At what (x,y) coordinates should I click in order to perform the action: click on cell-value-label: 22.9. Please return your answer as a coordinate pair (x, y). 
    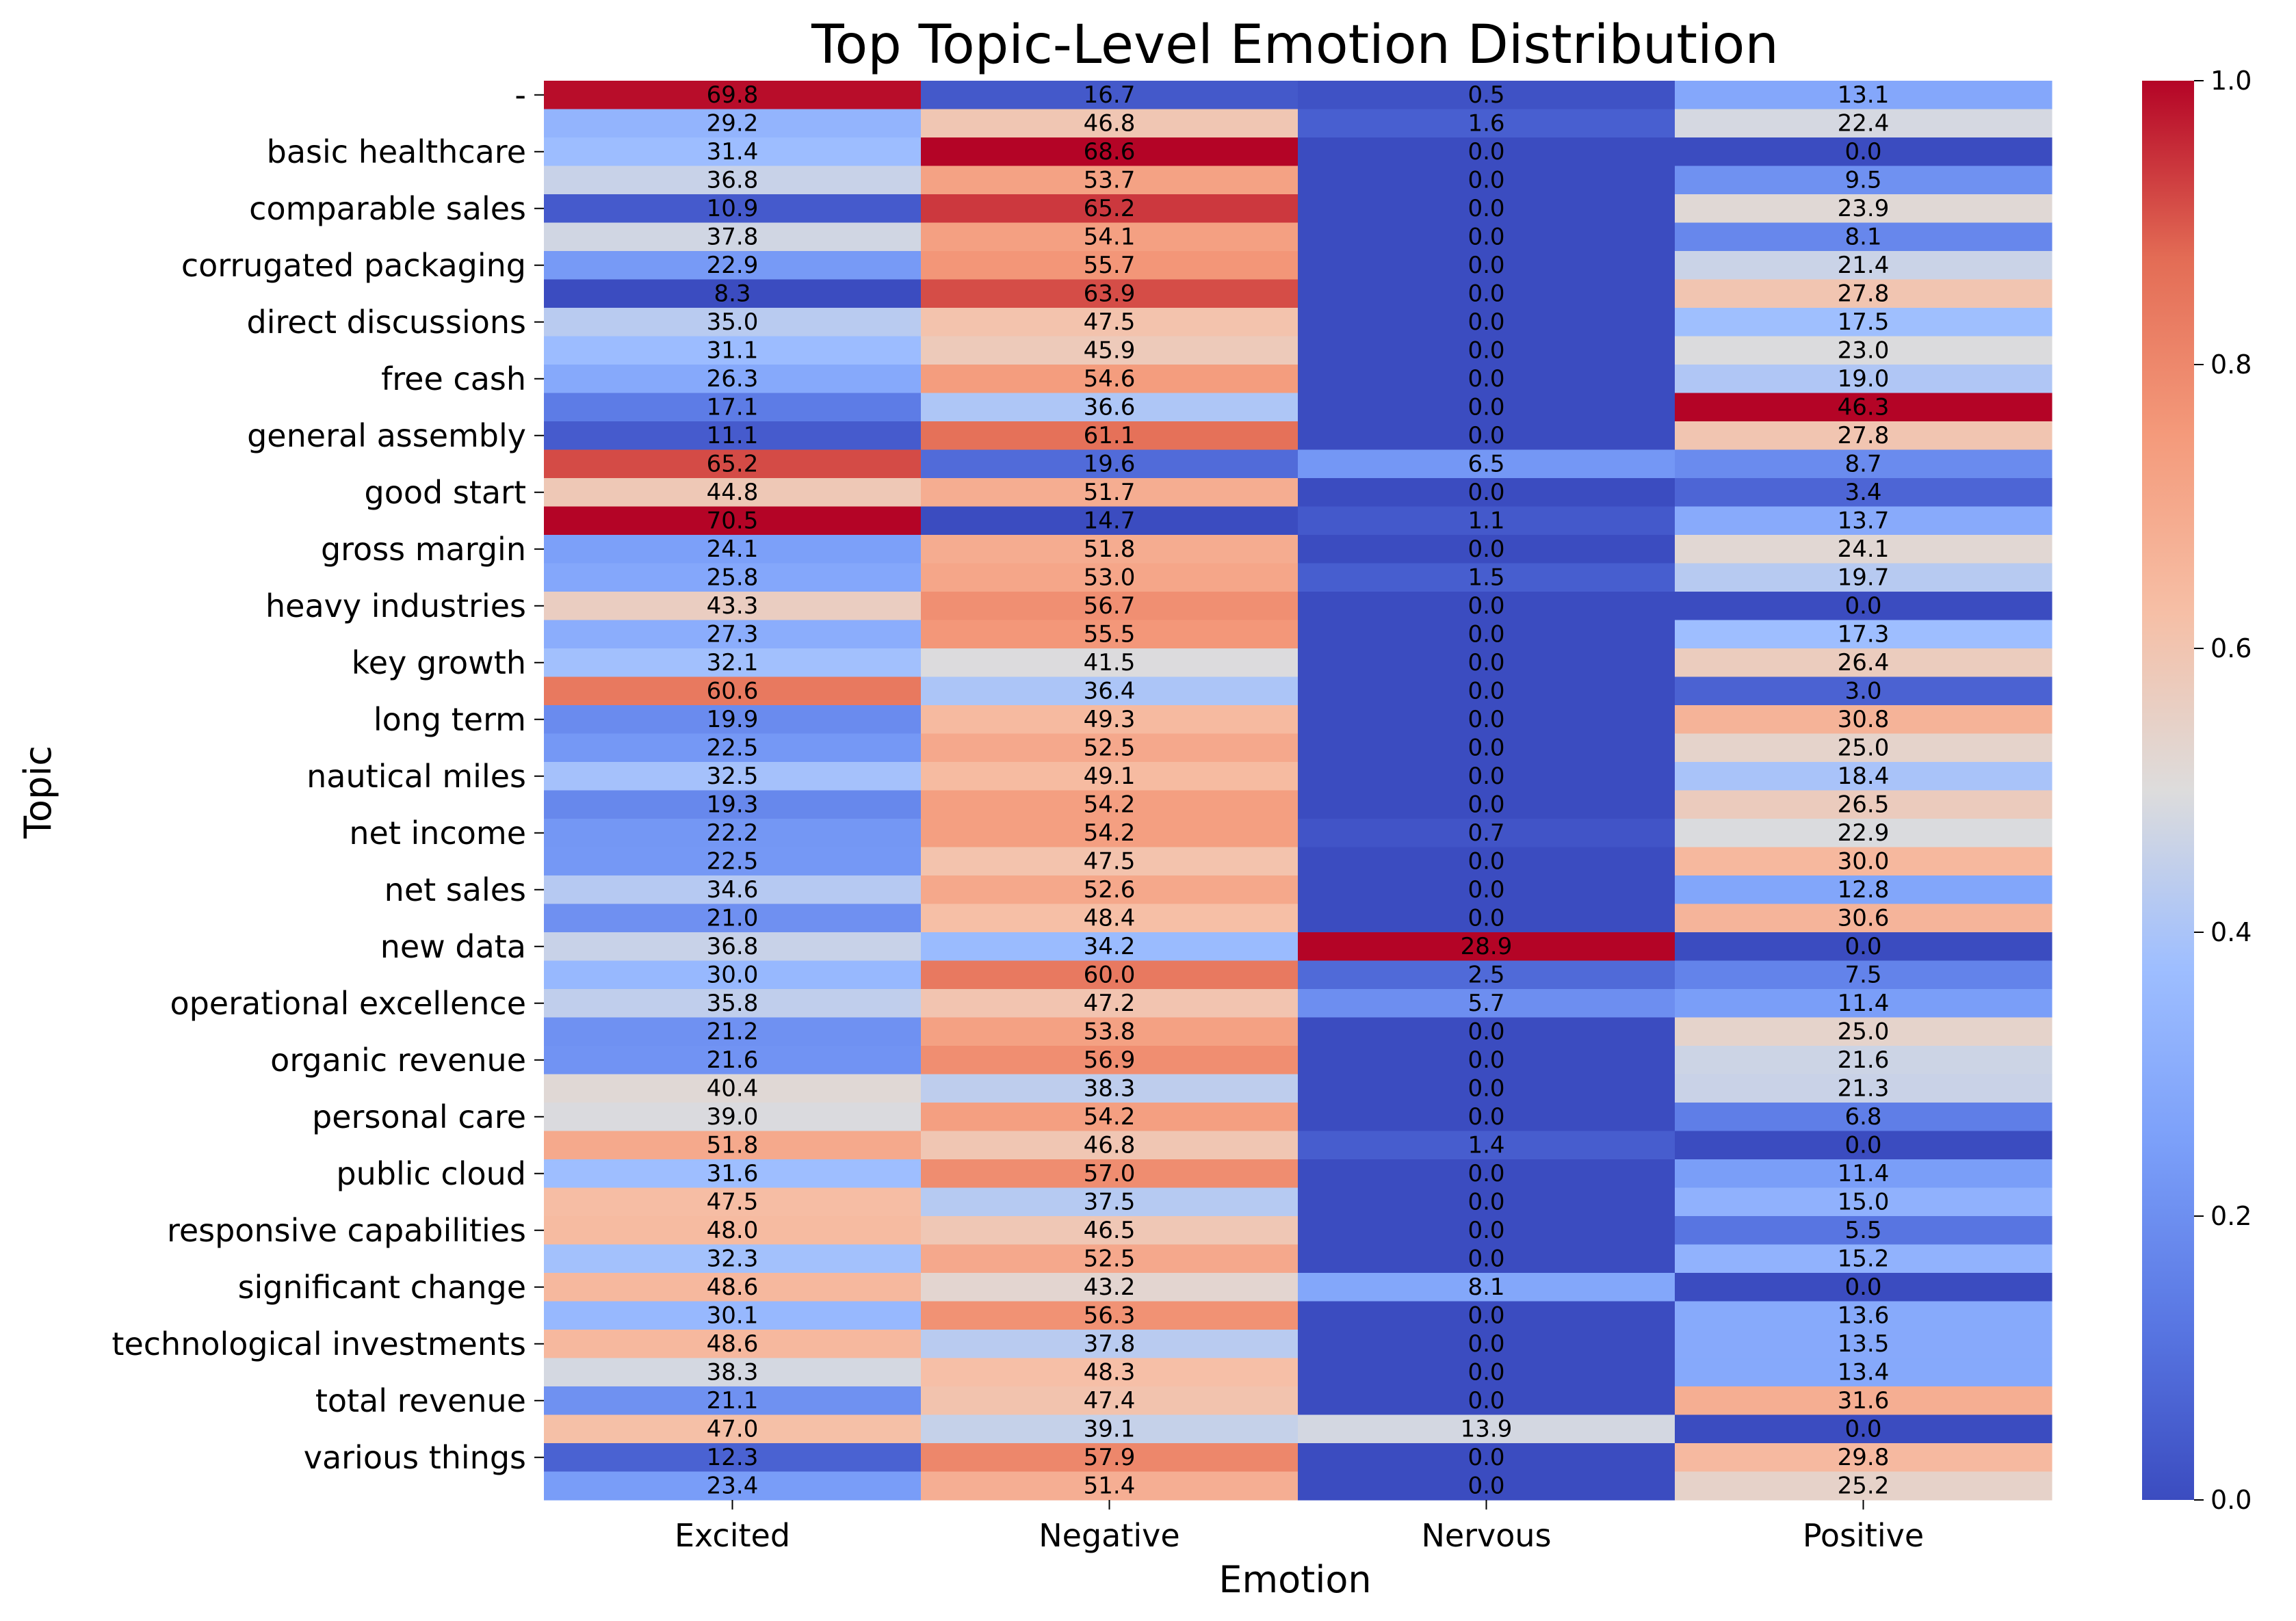
    Looking at the image, I should click on (733, 265).